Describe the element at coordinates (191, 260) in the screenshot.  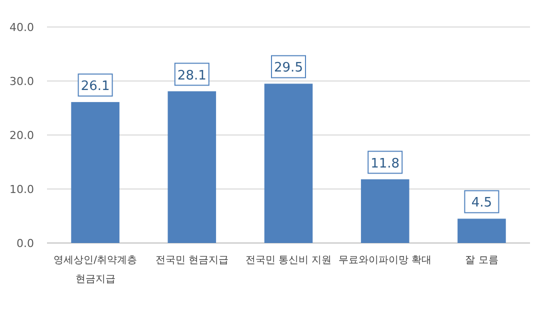
I see `x-tick-label: 전국민 현금지급` at that location.